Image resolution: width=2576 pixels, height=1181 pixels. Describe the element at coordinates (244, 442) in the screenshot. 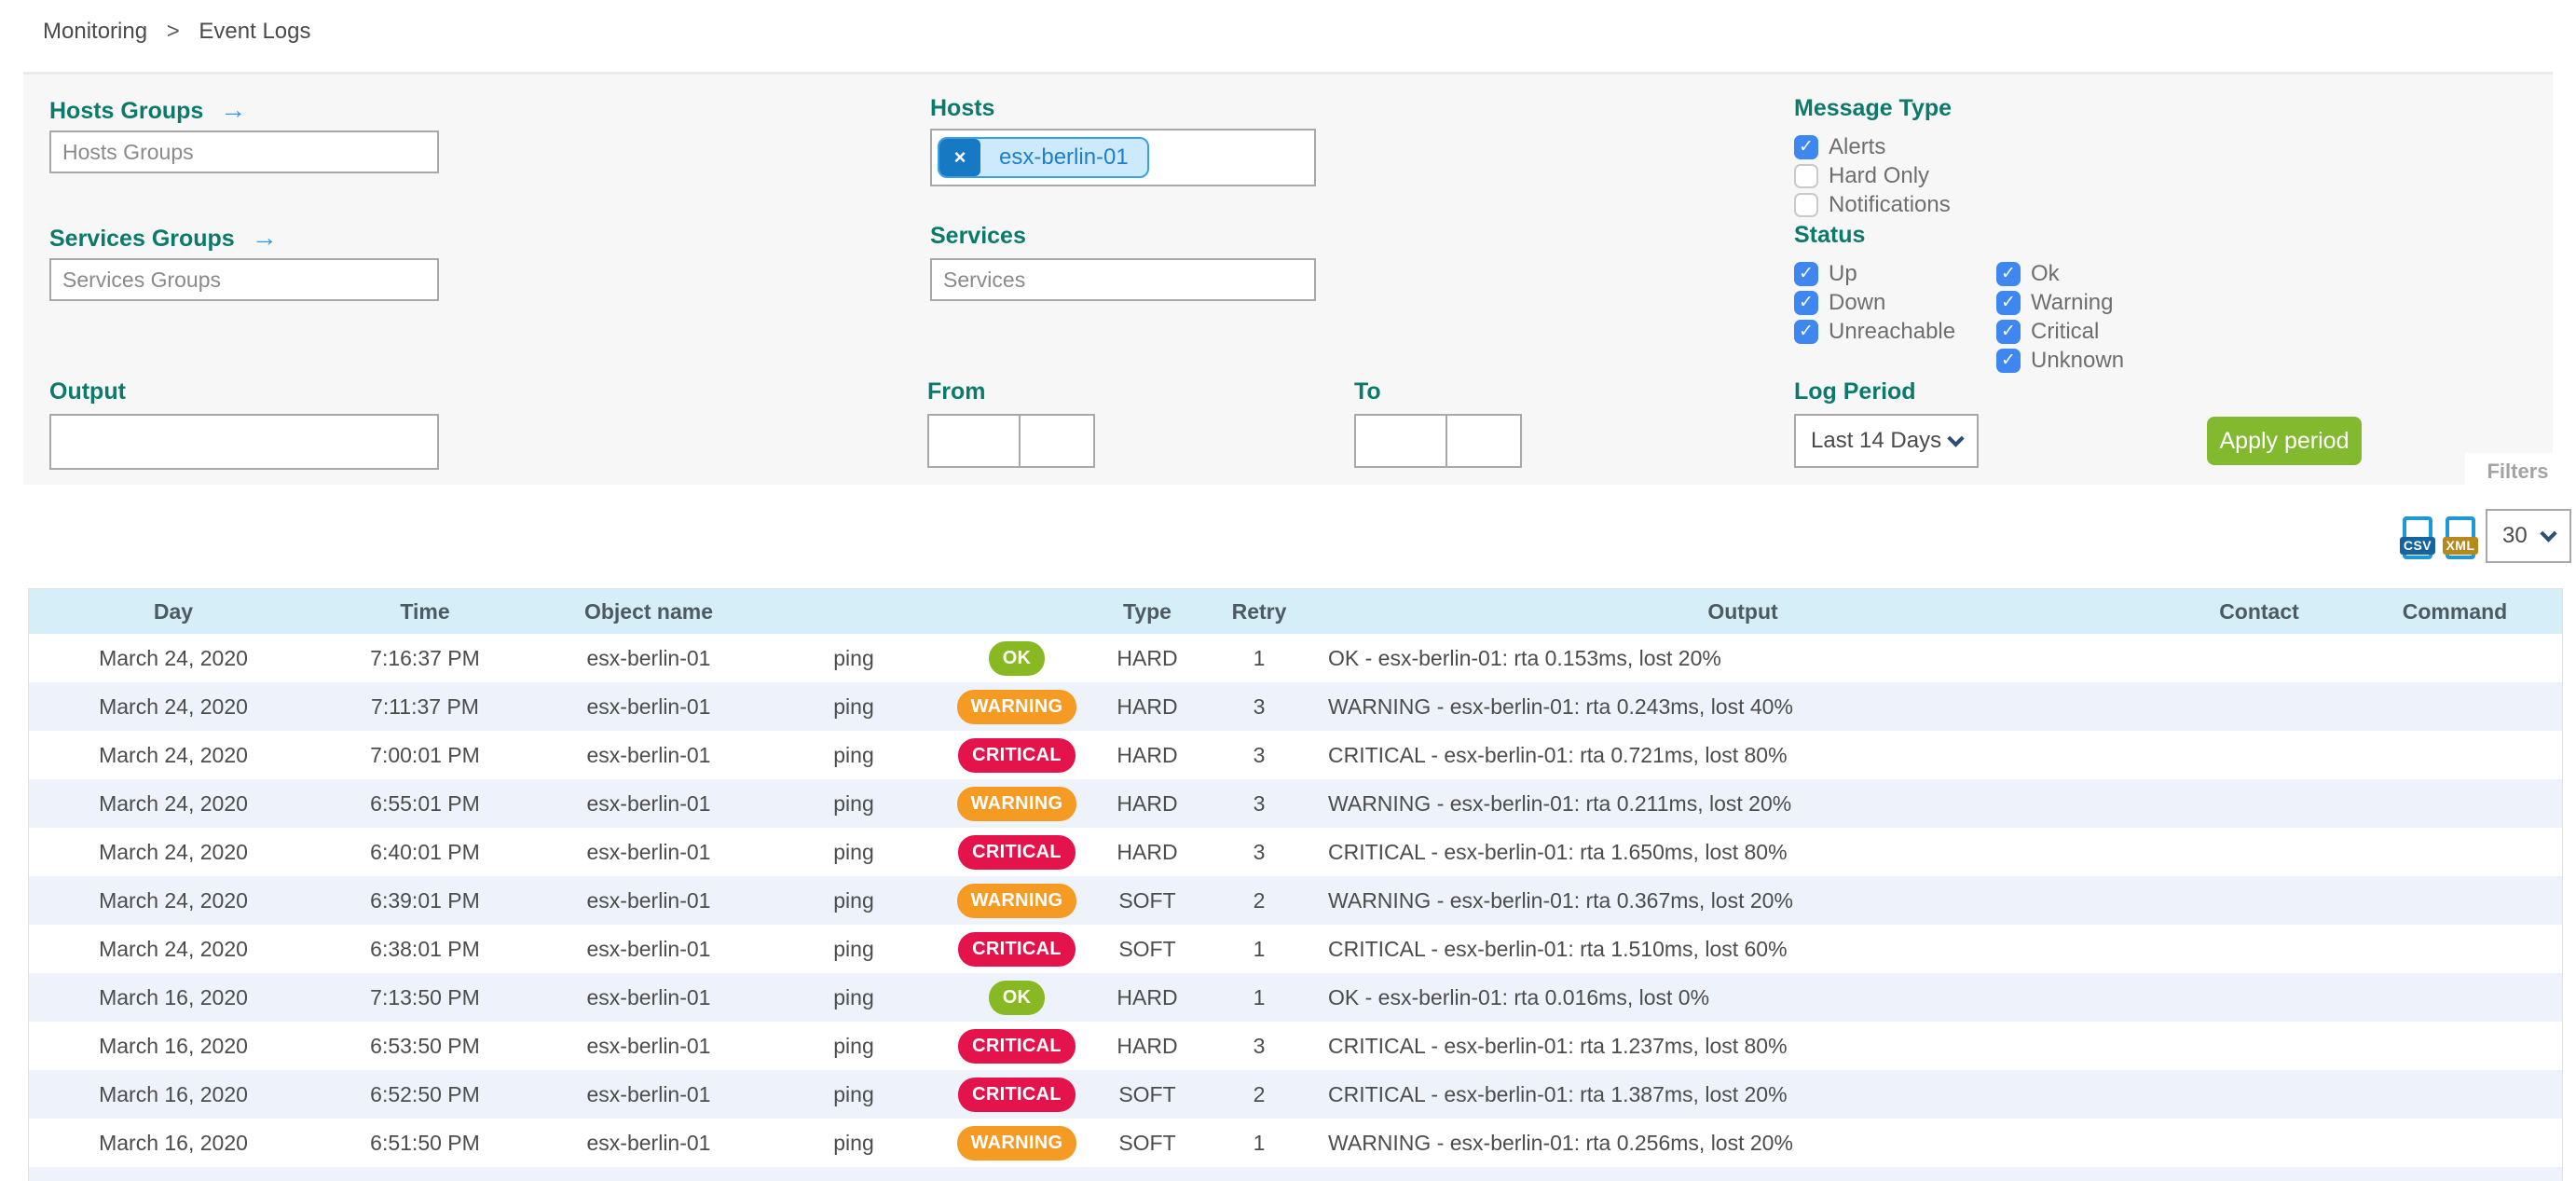

I see `output-input` at that location.